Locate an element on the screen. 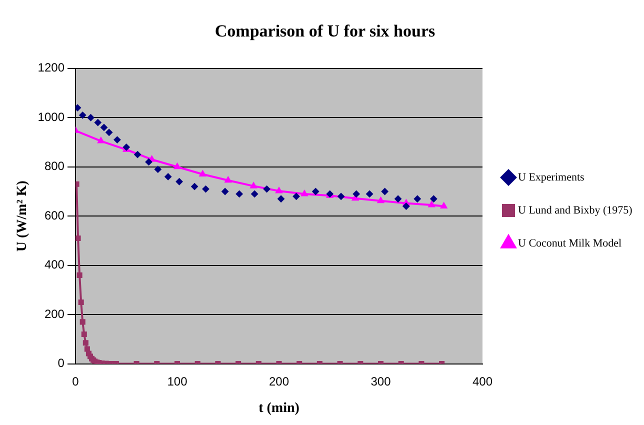 Image resolution: width=644 pixels, height=425 pixels. y-tick-label: 200 is located at coordinates (54, 313).